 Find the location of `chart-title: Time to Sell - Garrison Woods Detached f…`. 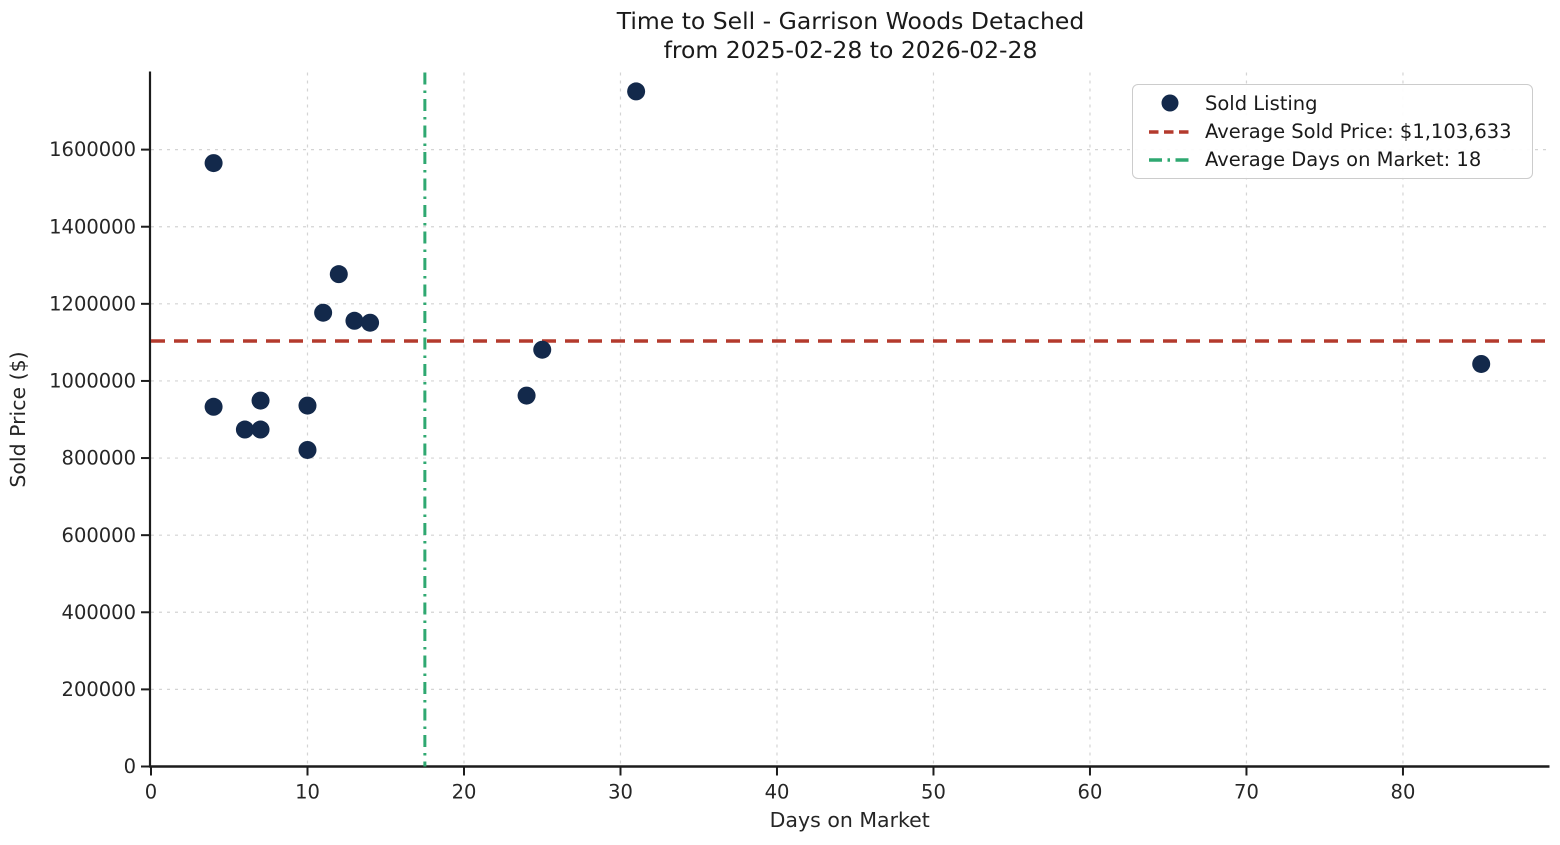

chart-title: Time to Sell - Garrison Woods Detached f… is located at coordinates (850, 36).